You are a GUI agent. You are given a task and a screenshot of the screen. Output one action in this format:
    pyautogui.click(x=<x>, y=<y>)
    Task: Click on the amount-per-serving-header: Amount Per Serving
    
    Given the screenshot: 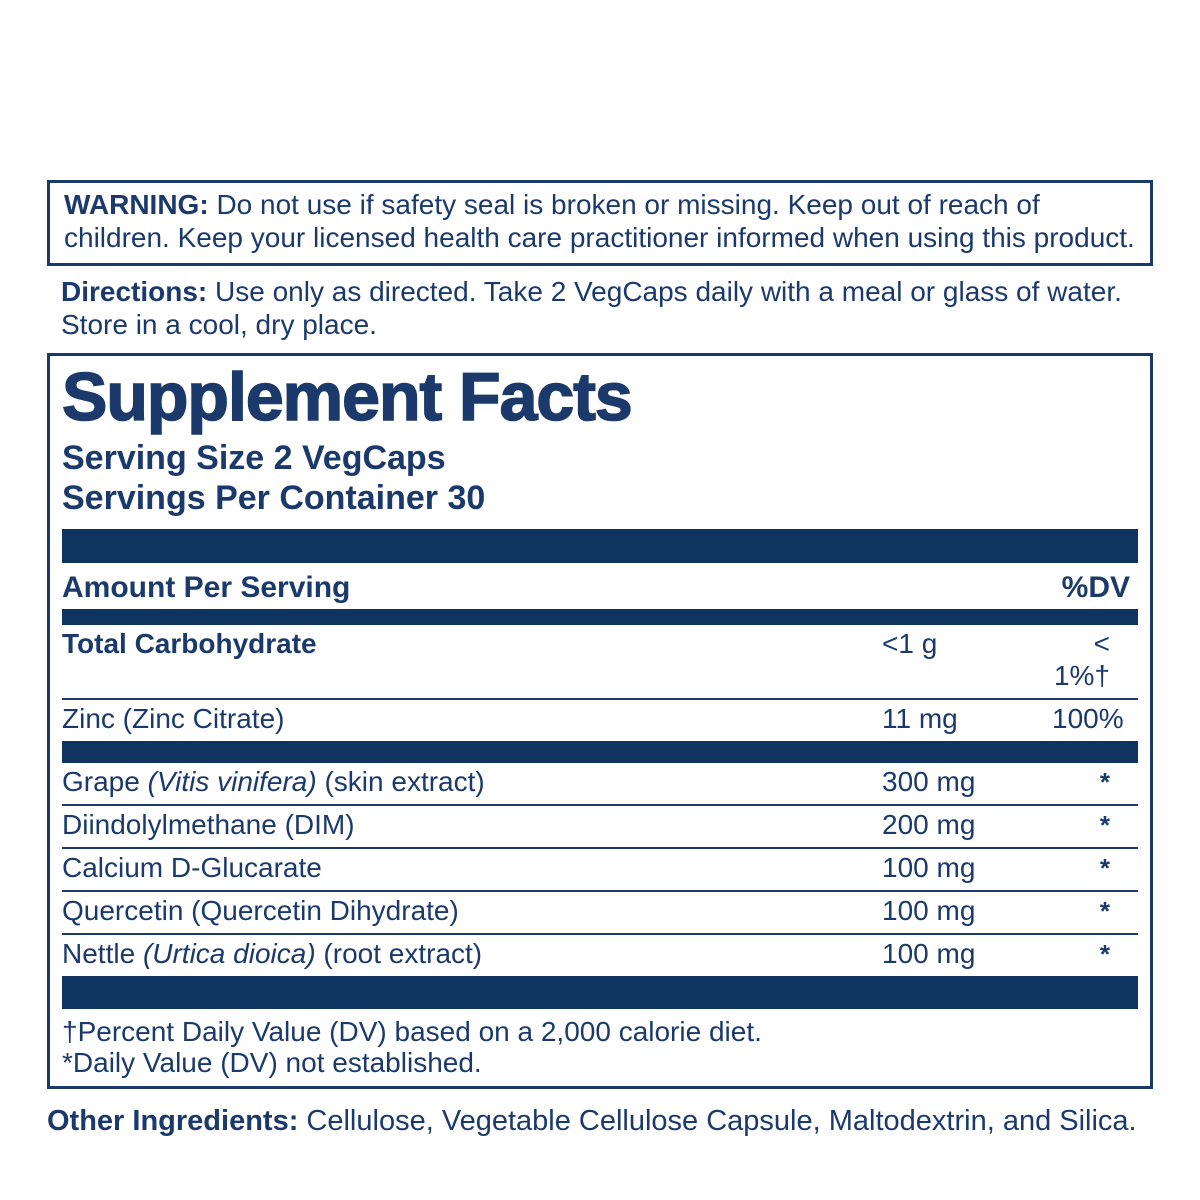 What is the action you would take?
    pyautogui.click(x=206, y=587)
    